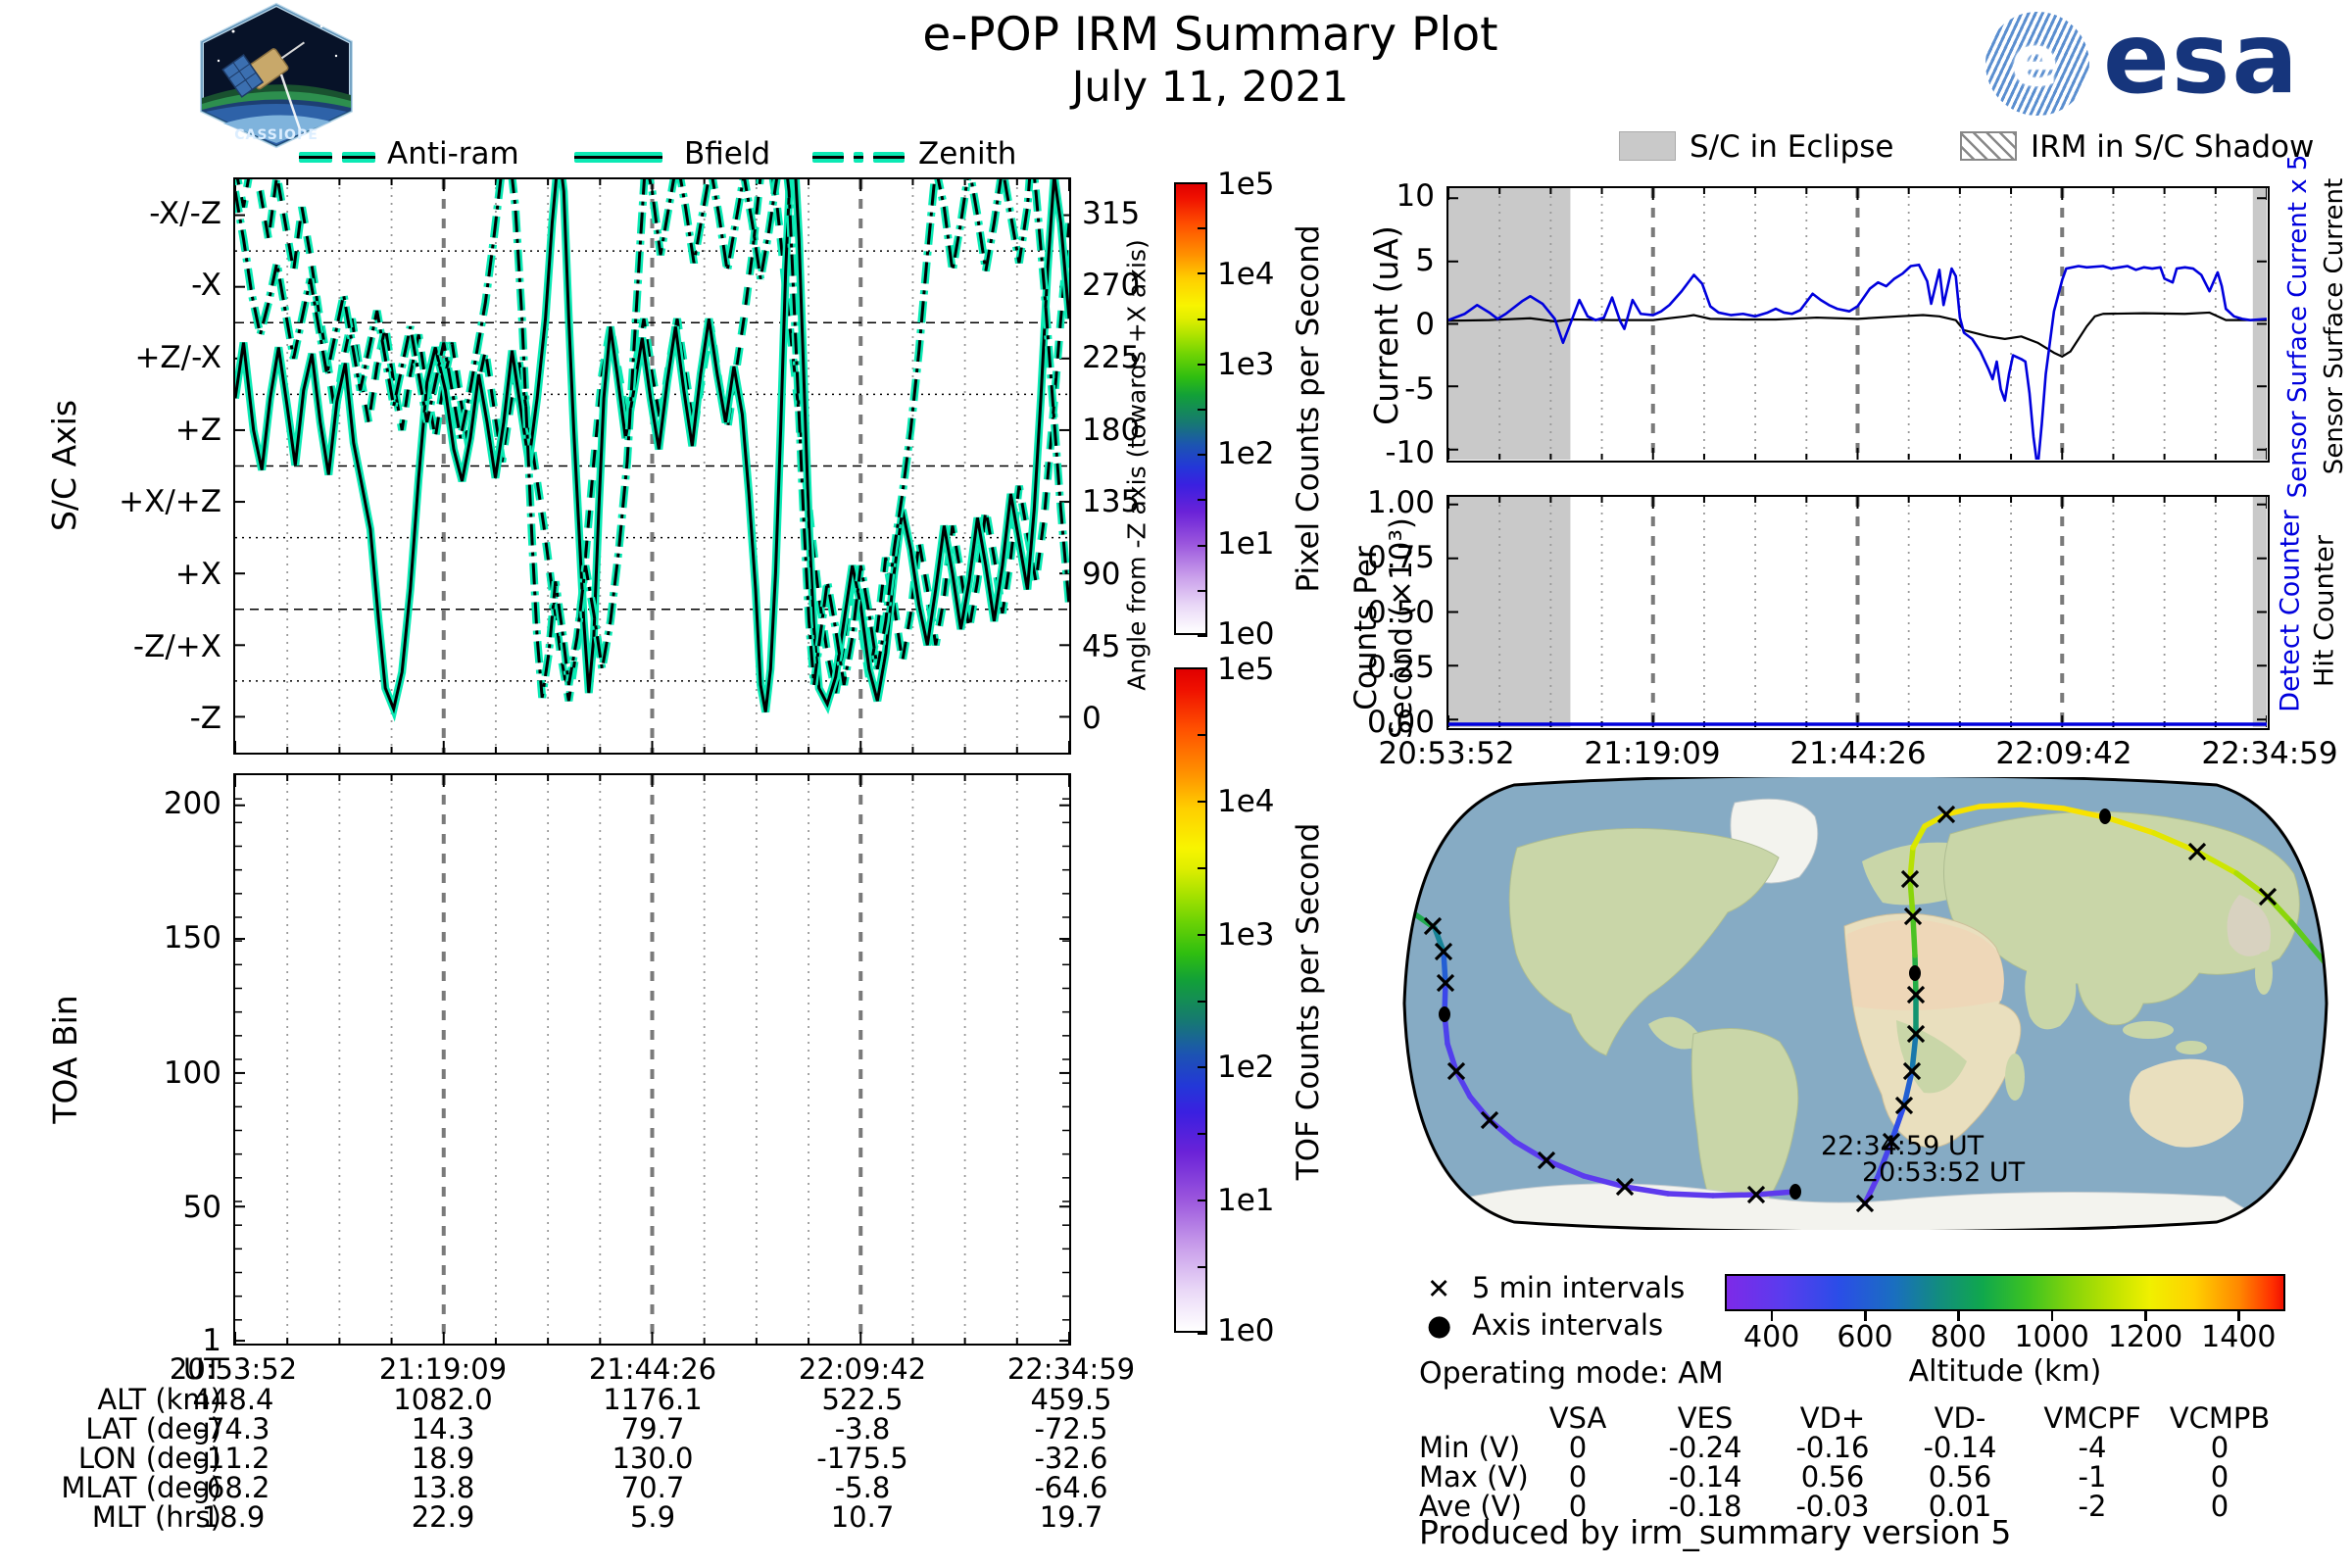 The height and width of the screenshot is (1568, 2352). Describe the element at coordinates (233, 1458) in the screenshot. I see `ephem-cell: -11.2` at that location.